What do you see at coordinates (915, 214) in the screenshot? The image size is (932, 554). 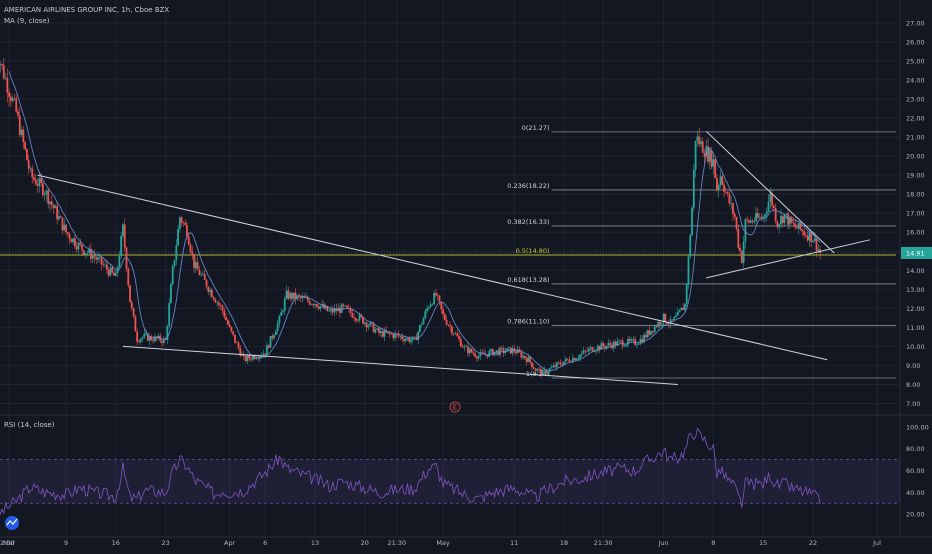 I see `y-tick-label: 17.00` at bounding box center [915, 214].